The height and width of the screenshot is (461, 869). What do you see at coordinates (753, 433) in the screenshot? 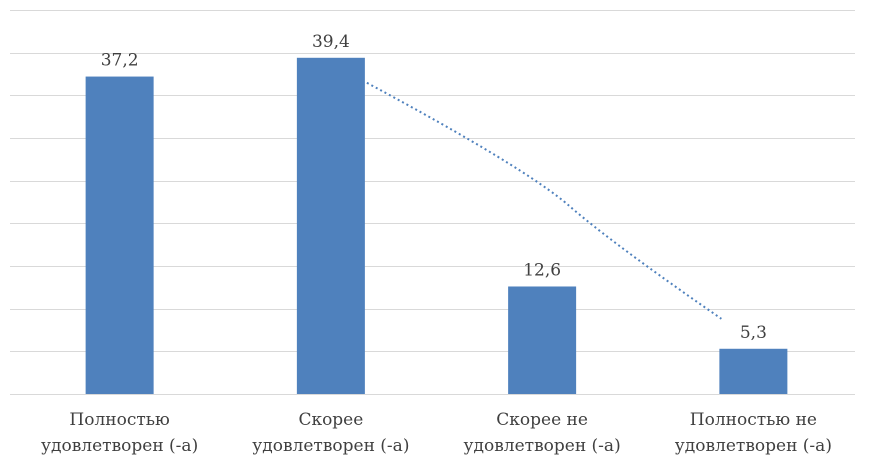
I see `category-label: Полностью не удовлетворен (-а)` at bounding box center [753, 433].